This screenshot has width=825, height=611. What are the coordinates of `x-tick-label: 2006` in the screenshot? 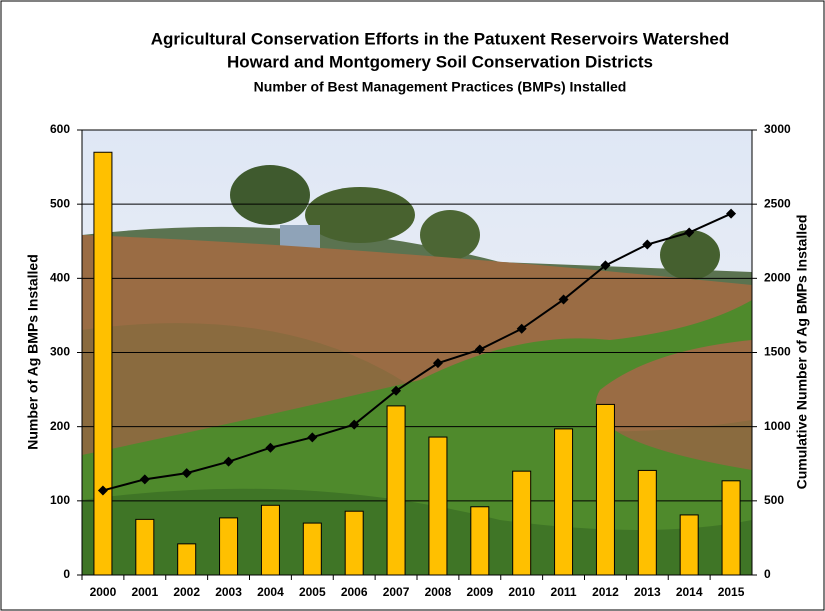 It's located at (354, 592).